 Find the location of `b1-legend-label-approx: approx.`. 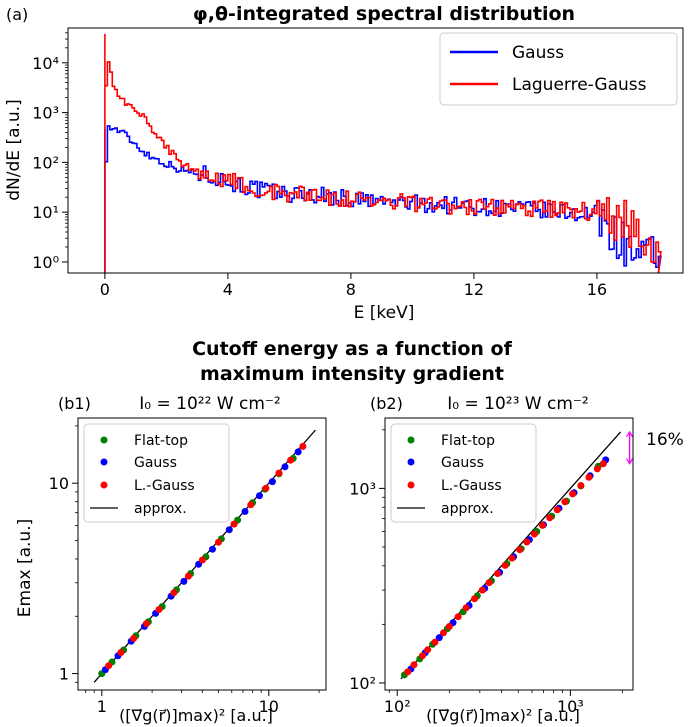

b1-legend-label-approx: approx. is located at coordinates (160, 509).